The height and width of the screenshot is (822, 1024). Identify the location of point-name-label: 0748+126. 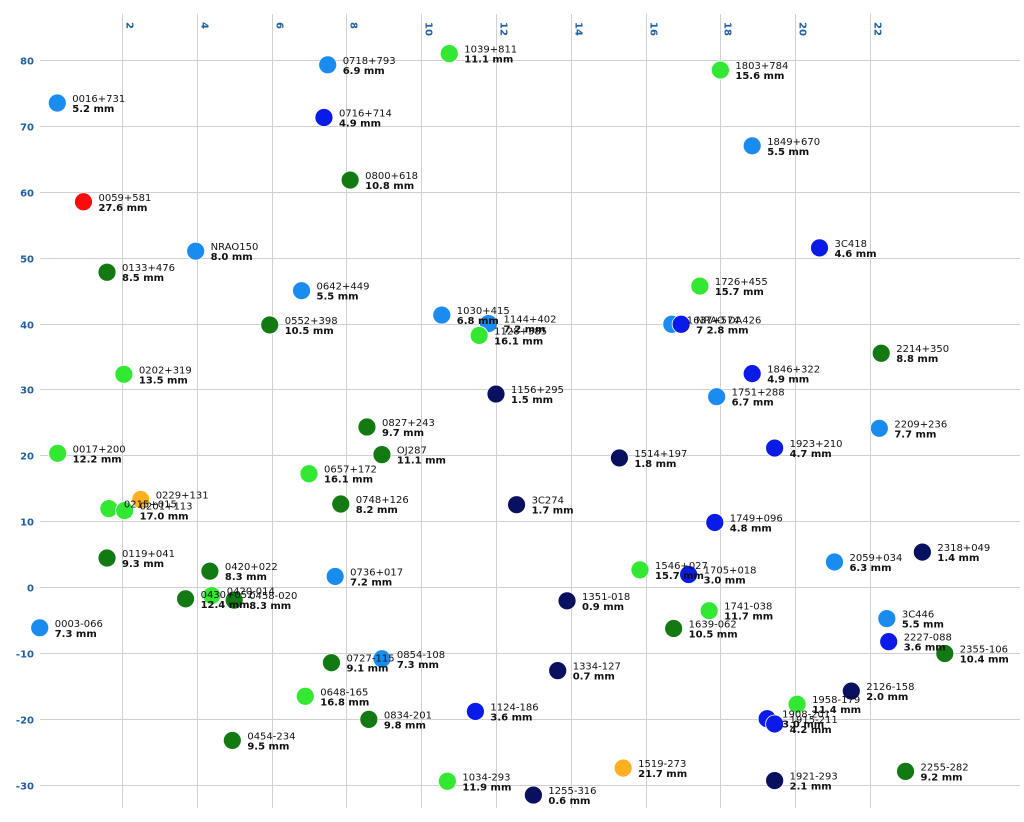
(382, 500).